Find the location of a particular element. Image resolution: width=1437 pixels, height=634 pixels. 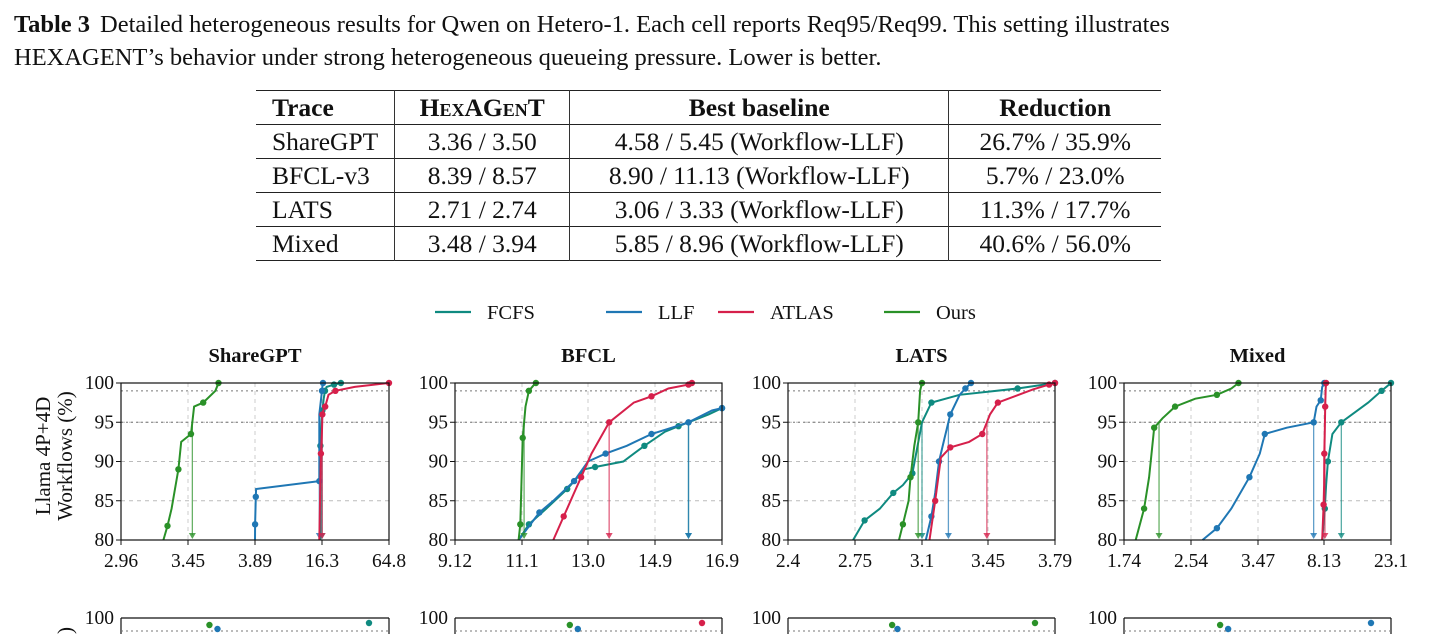

cell-baseline: 4.58 / 5.45 (Workflow-LLF) is located at coordinates (759, 141).